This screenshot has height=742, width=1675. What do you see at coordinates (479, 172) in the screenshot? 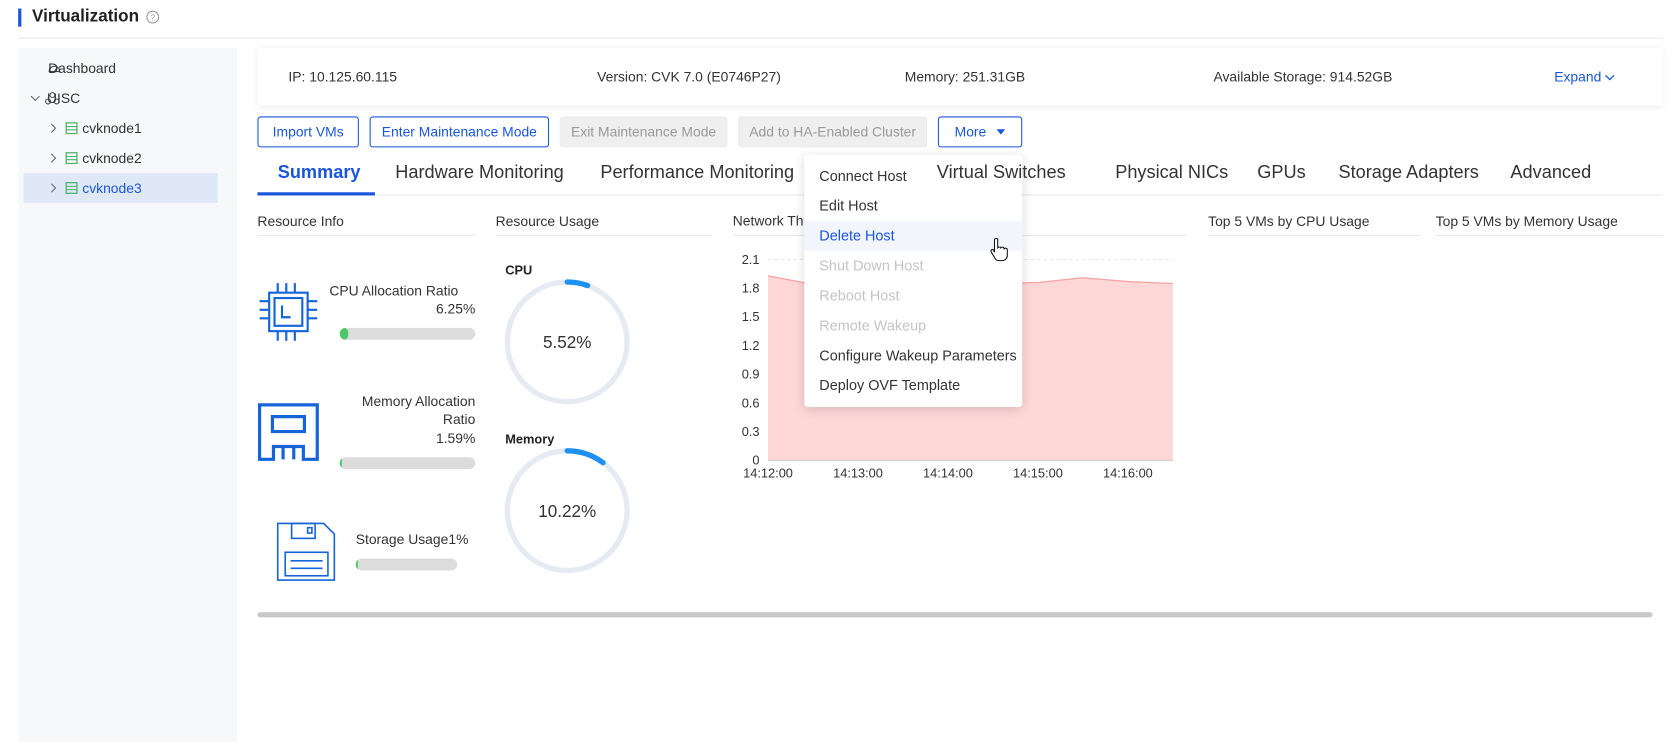
I see `tab: Hardware Monitoring` at bounding box center [479, 172].